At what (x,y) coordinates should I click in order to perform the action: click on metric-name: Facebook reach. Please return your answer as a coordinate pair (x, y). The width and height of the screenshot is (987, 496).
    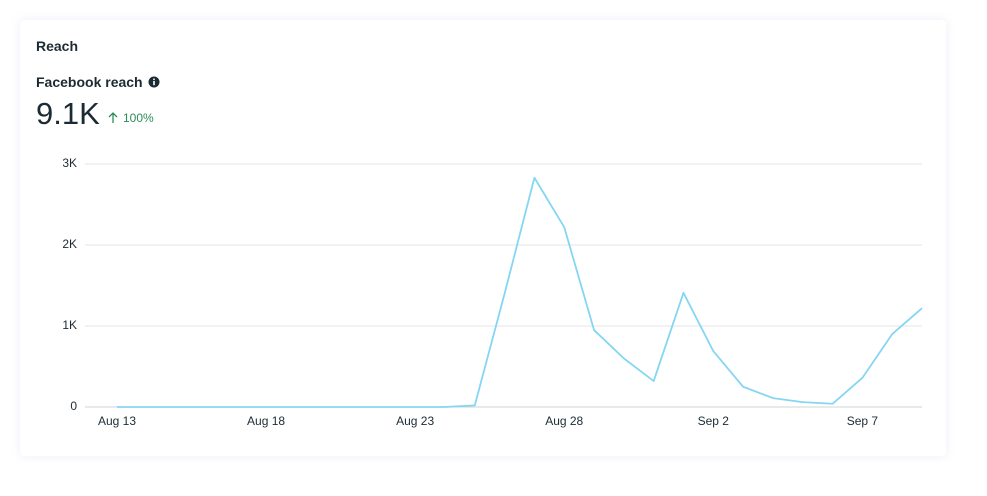
    Looking at the image, I should click on (89, 82).